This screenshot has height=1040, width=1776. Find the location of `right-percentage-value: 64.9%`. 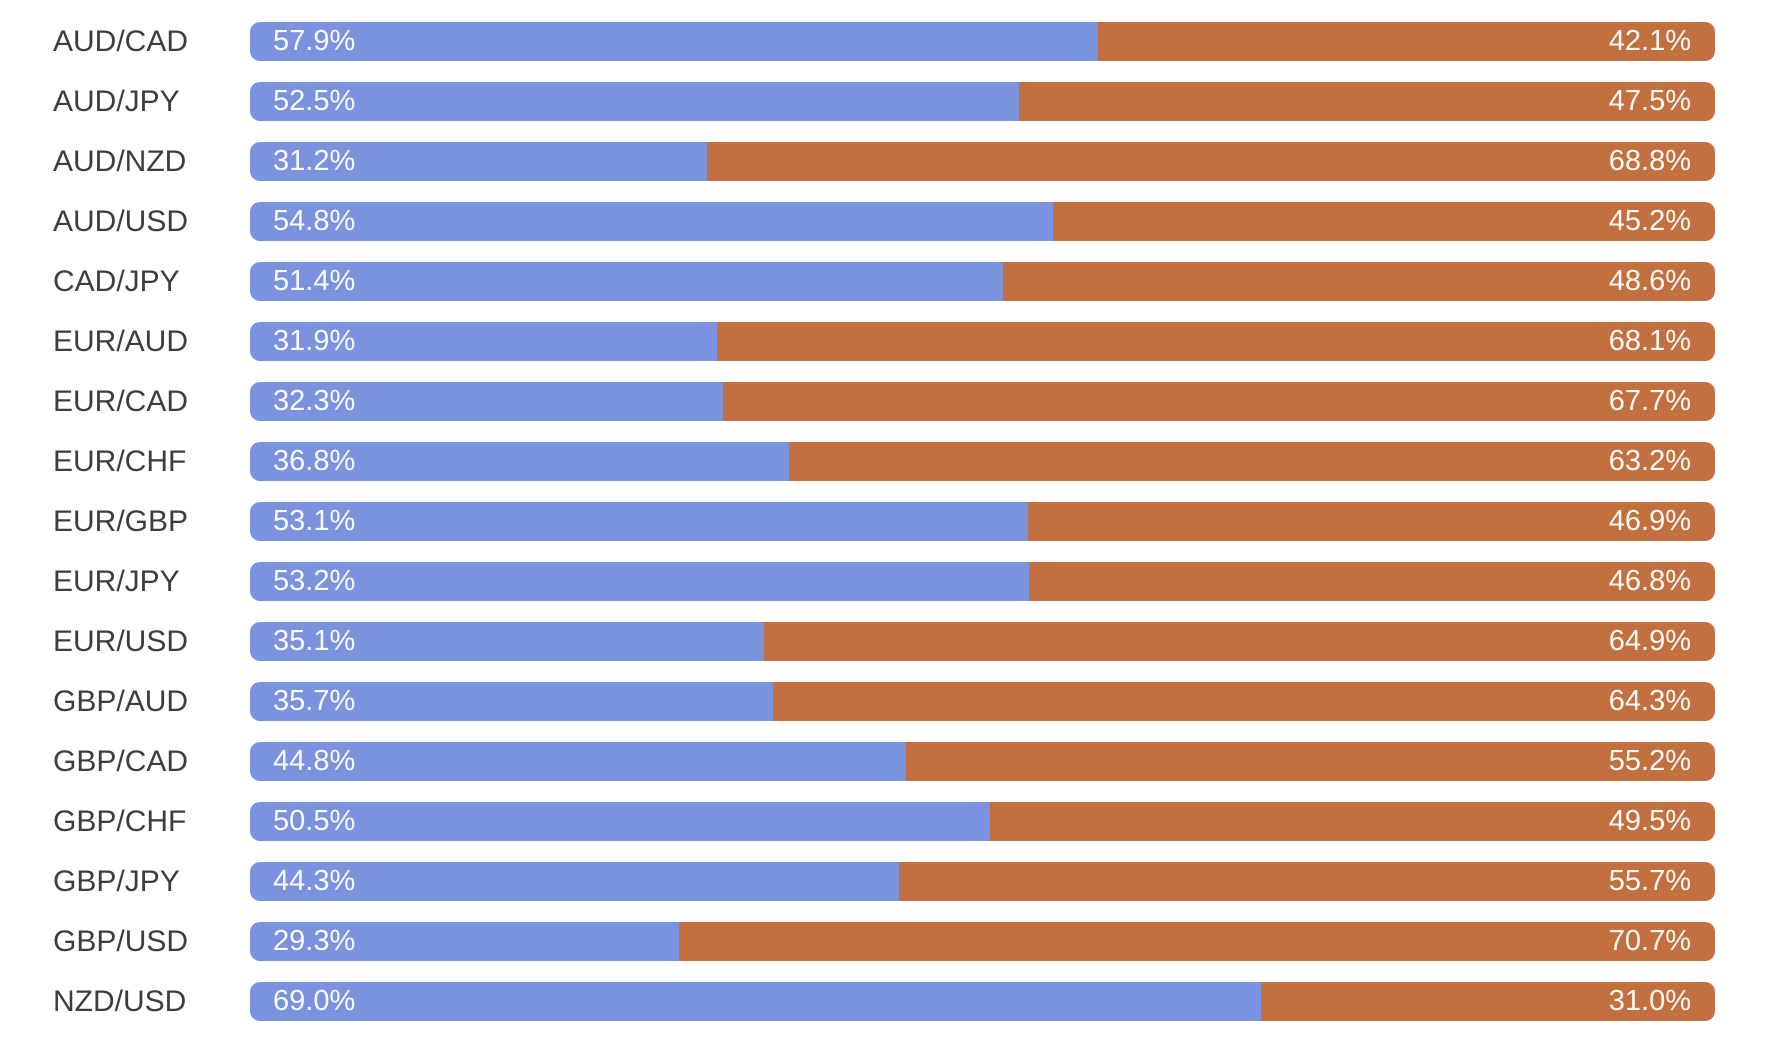

right-percentage-value: 64.9% is located at coordinates (1649, 641).